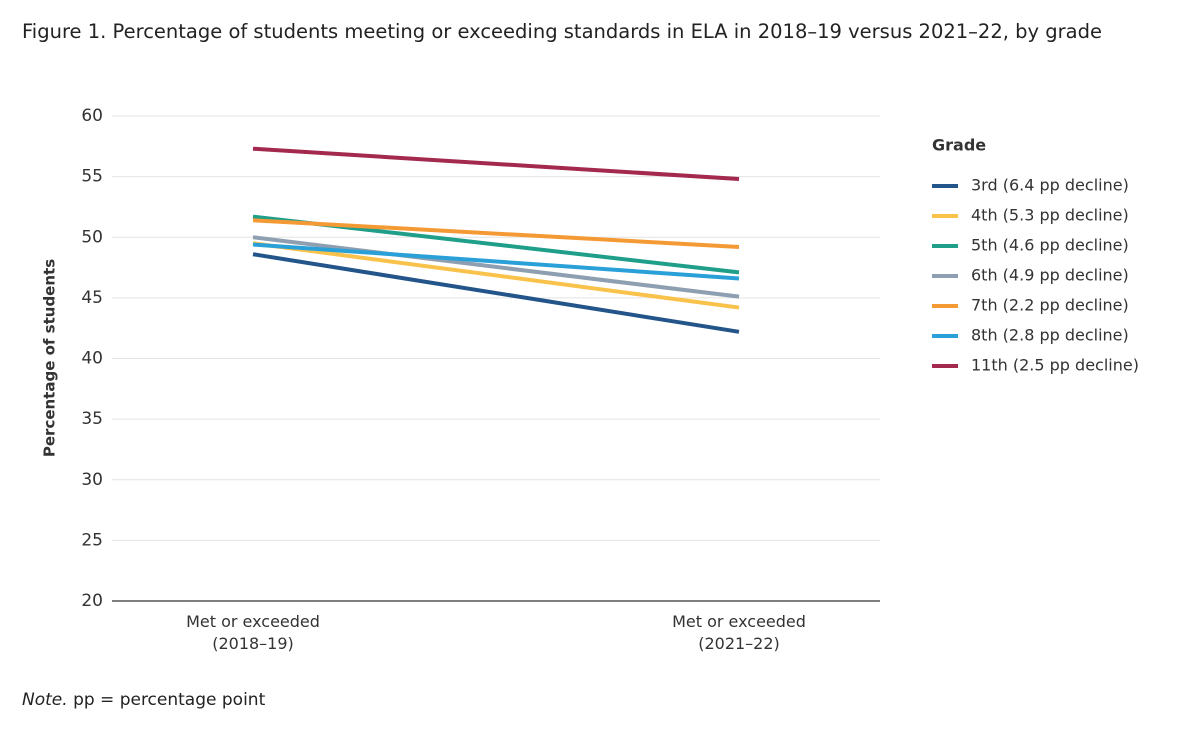  I want to click on y-tick-label: 60, so click(92, 116).